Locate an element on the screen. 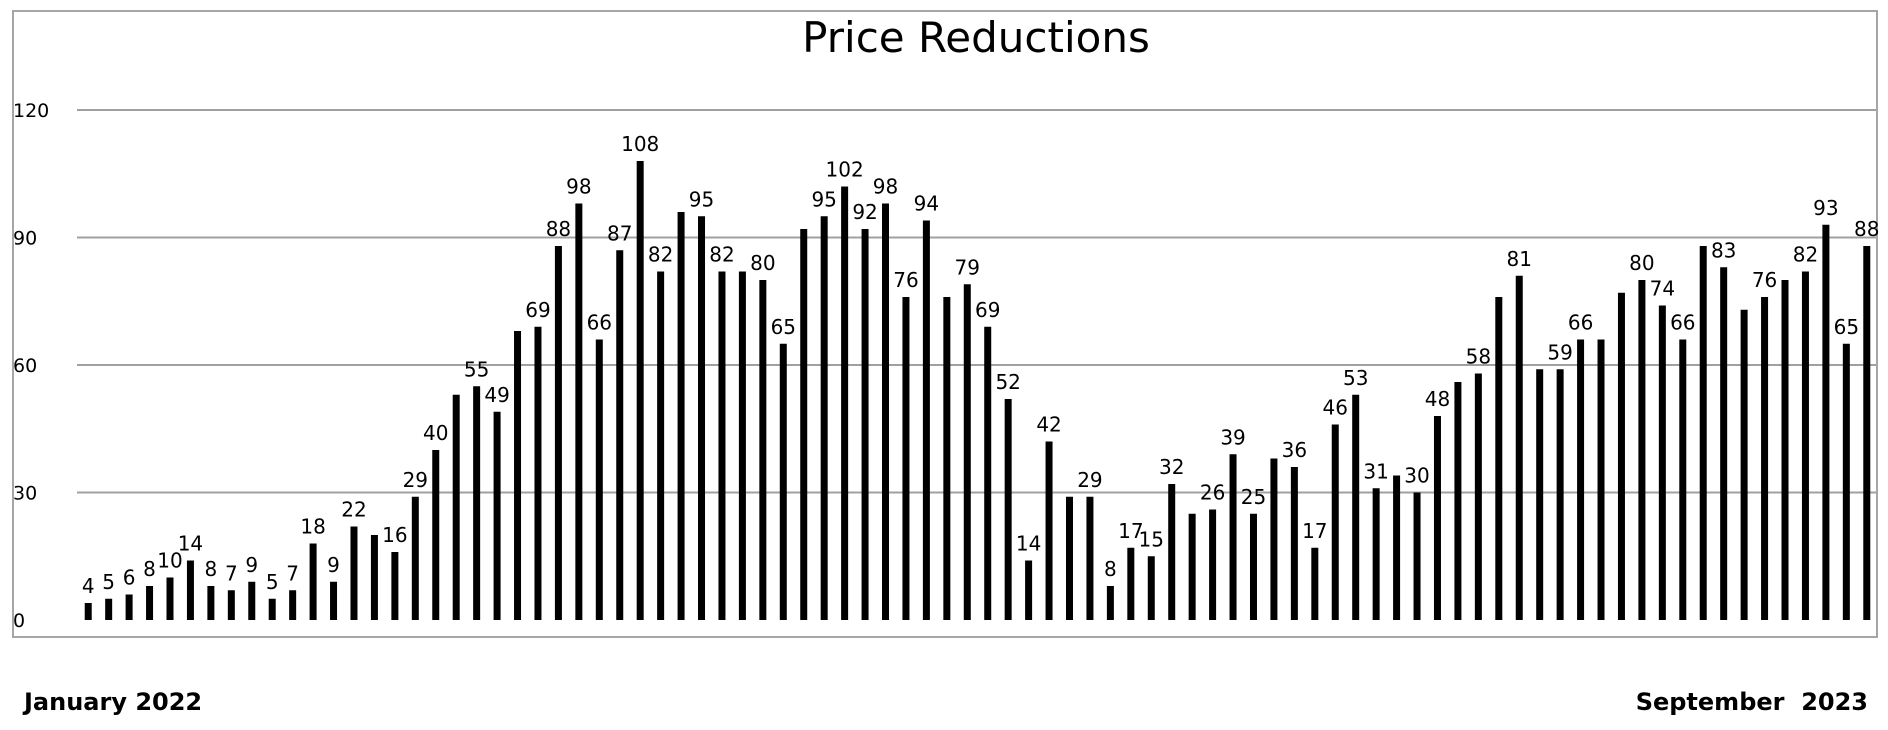 The height and width of the screenshot is (730, 1888). bar-value-label: 5 is located at coordinates (108, 582).